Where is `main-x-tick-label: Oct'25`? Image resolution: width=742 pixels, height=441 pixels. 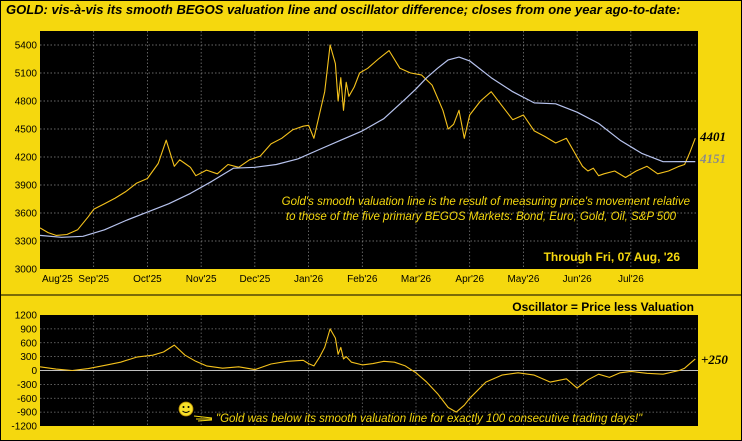 main-x-tick-label: Oct'25 is located at coordinates (147, 279).